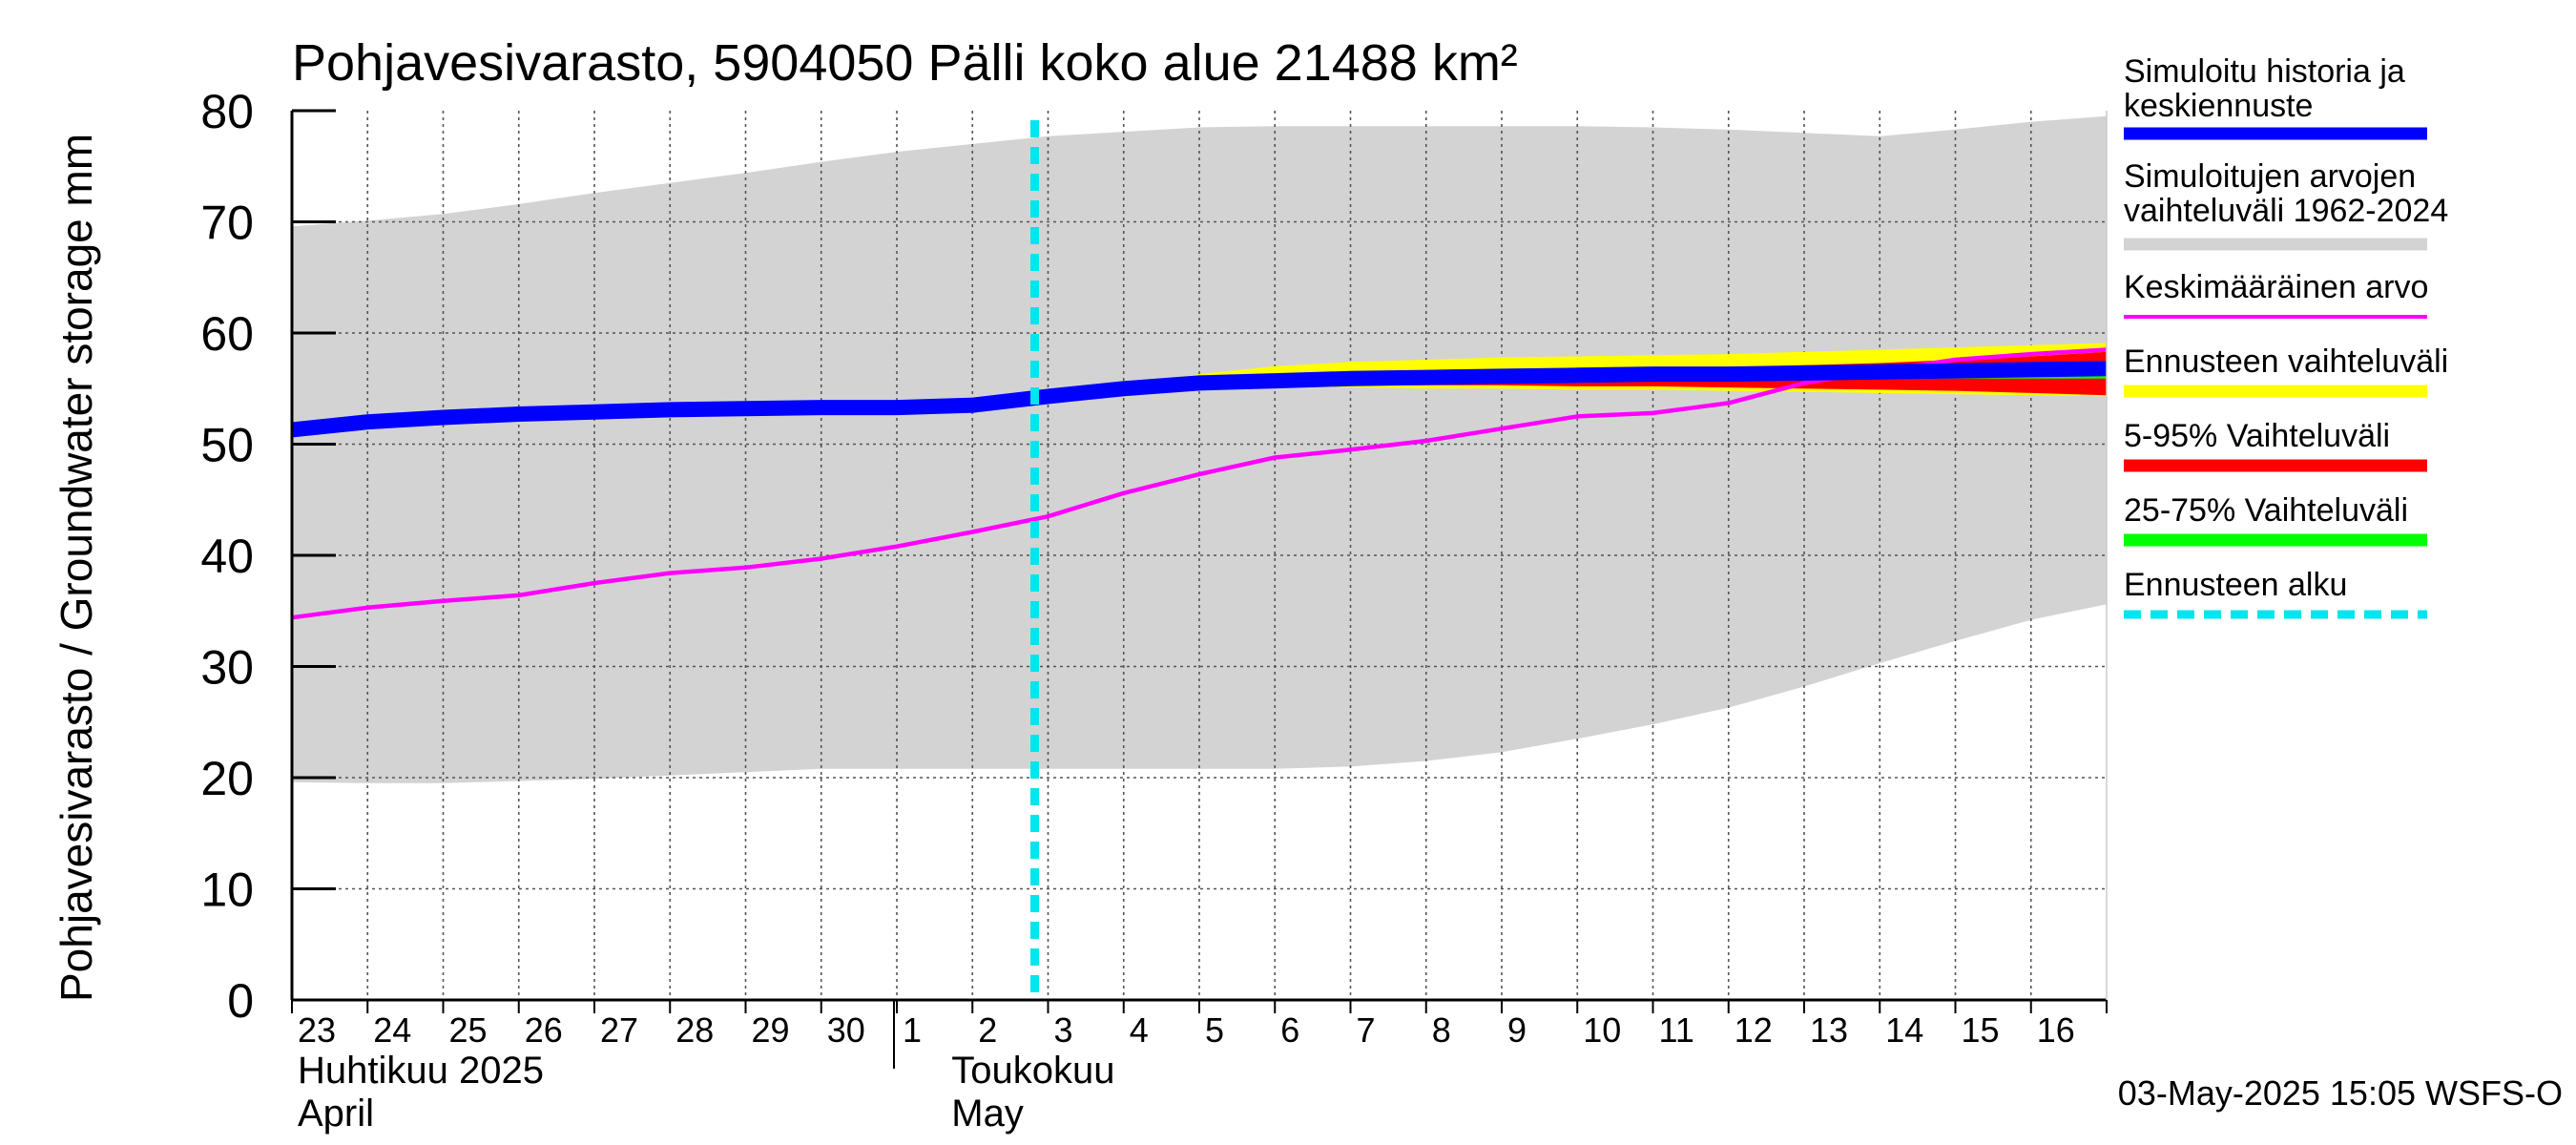 This screenshot has height=1145, width=2576. Describe the element at coordinates (2270, 177) in the screenshot. I see `legend-label: Simuloitujen arvojen` at that location.